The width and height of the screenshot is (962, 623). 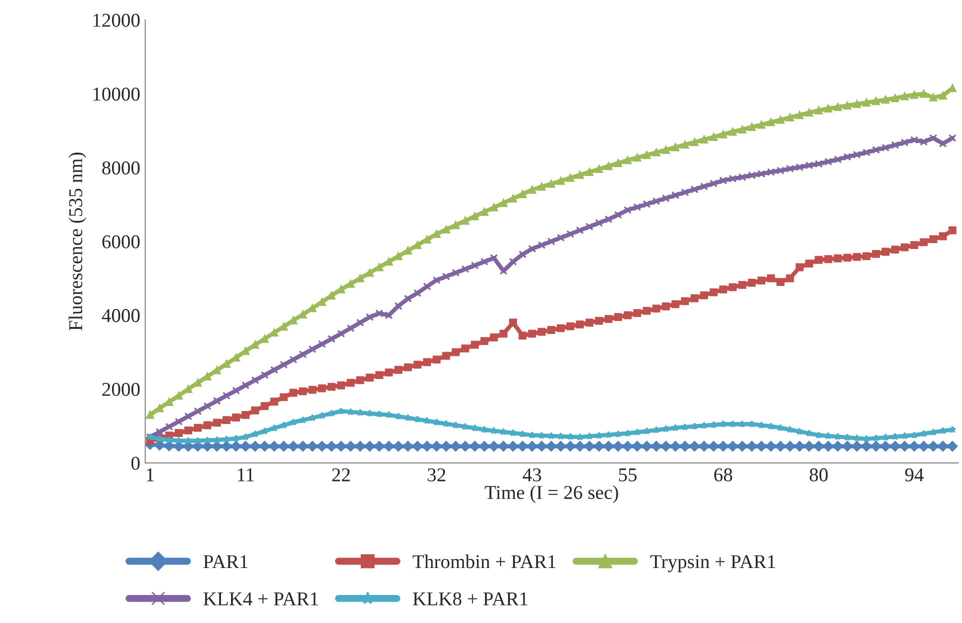 I want to click on legend-label: KLK4 + PAR1, so click(x=261, y=599).